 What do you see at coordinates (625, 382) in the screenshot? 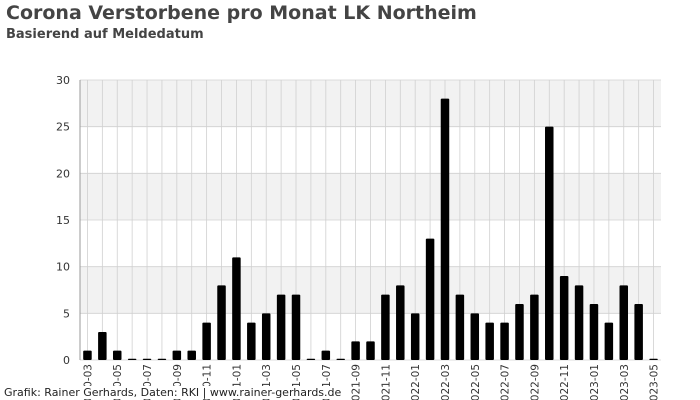
I see `x-tick-label: 2023-03` at bounding box center [625, 382].